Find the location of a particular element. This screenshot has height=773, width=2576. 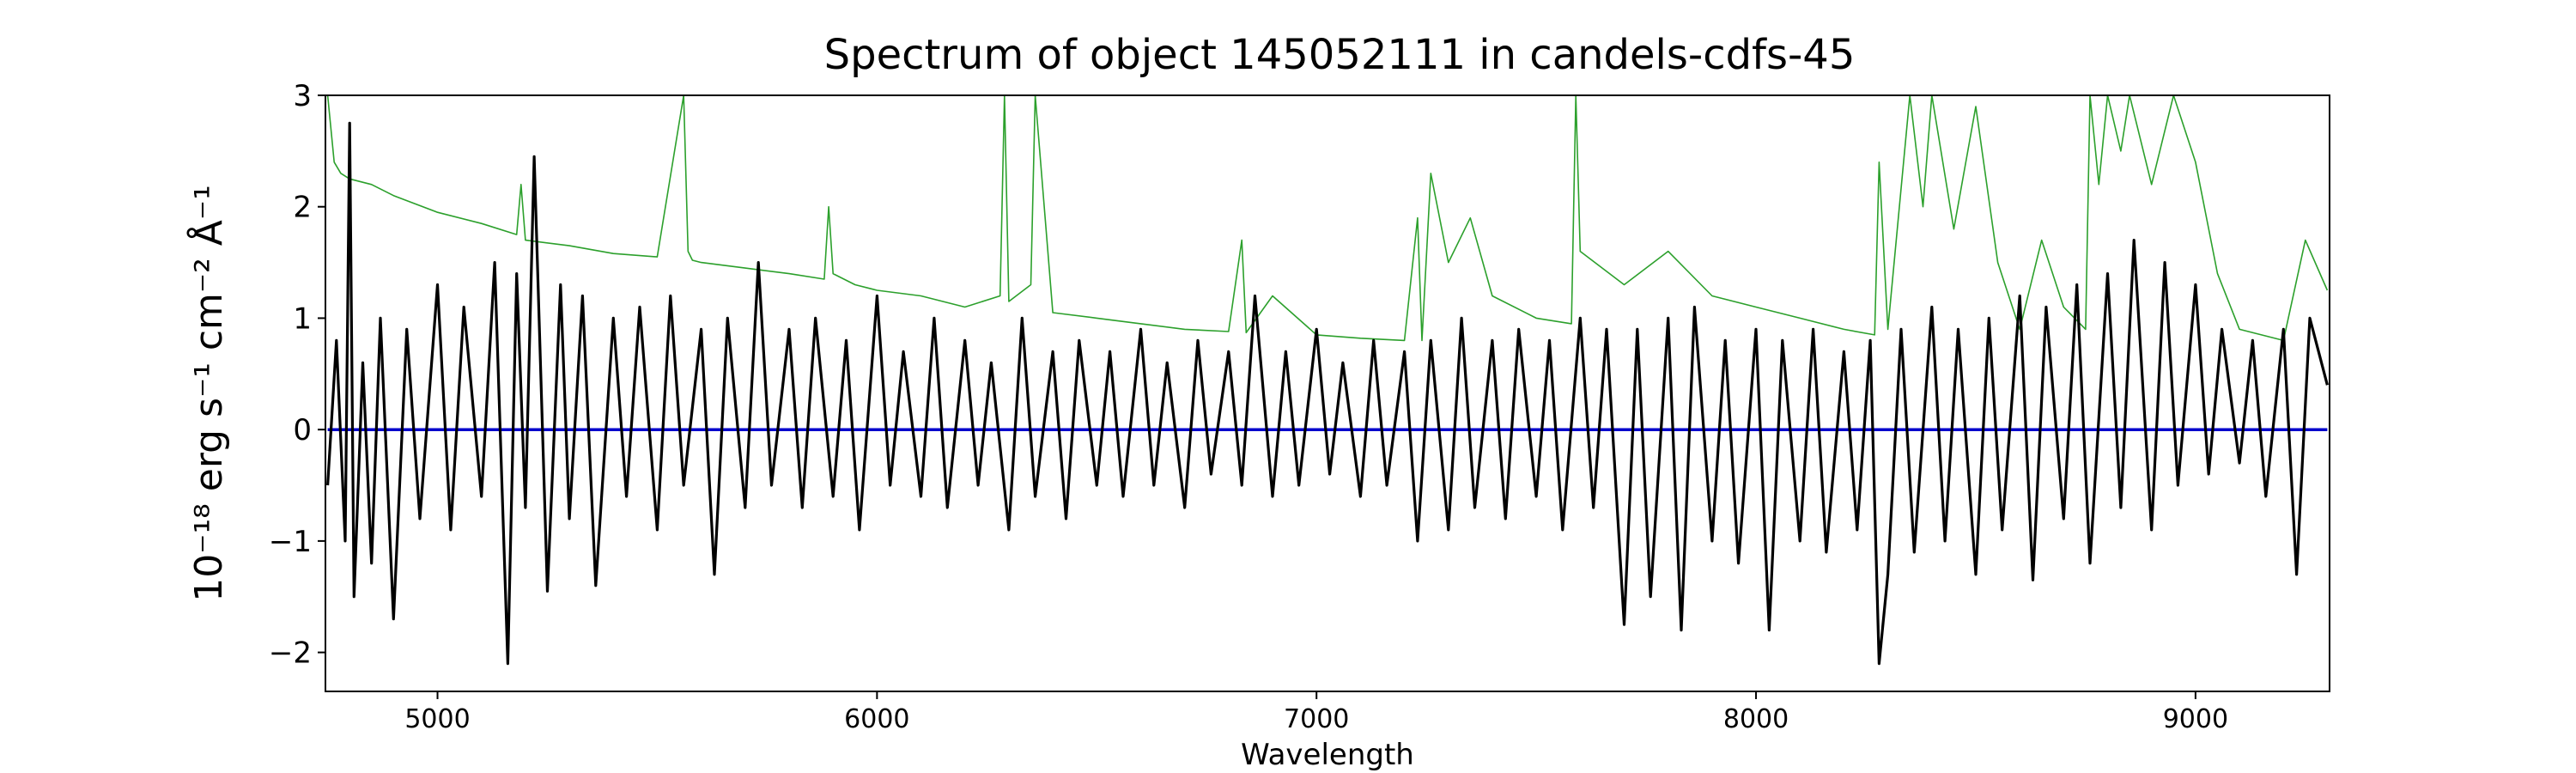

x-tick-label: 7000 is located at coordinates (1316, 719).